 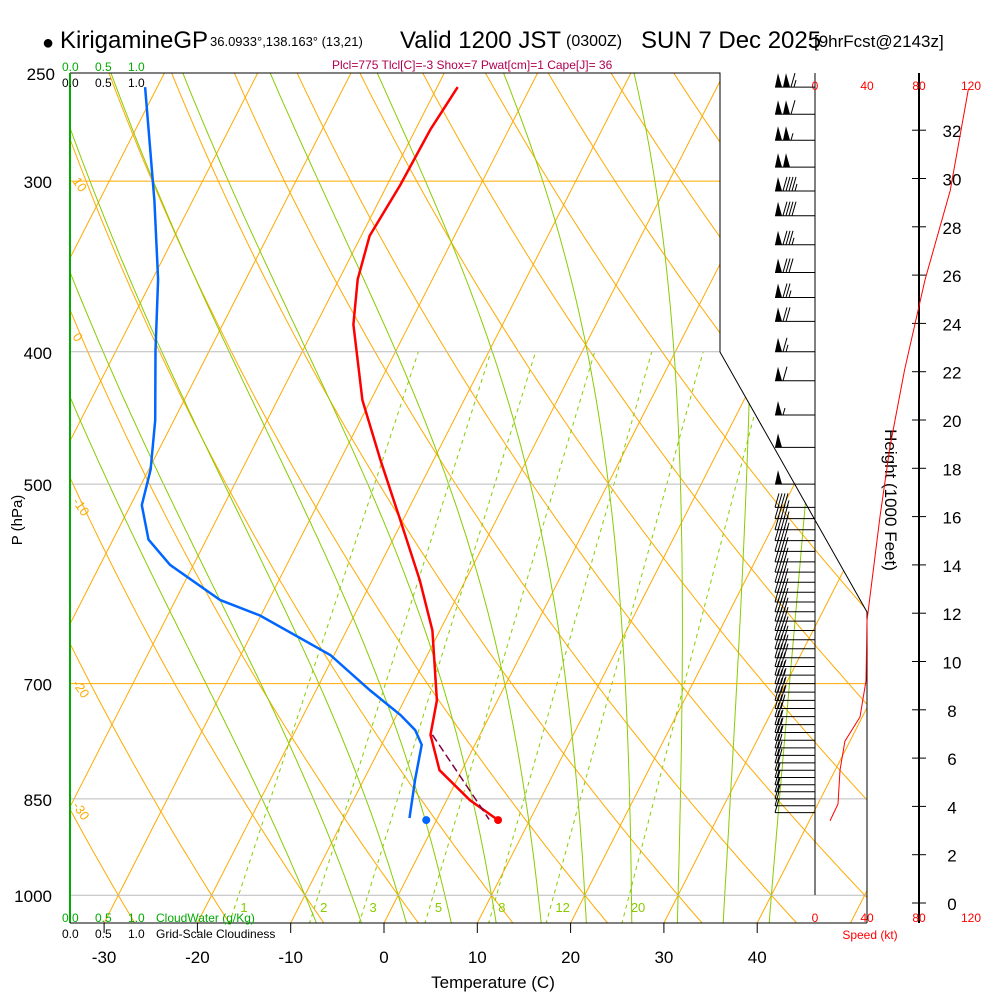 What do you see at coordinates (952, 373) in the screenshot?
I see `height-tick-label: 22` at bounding box center [952, 373].